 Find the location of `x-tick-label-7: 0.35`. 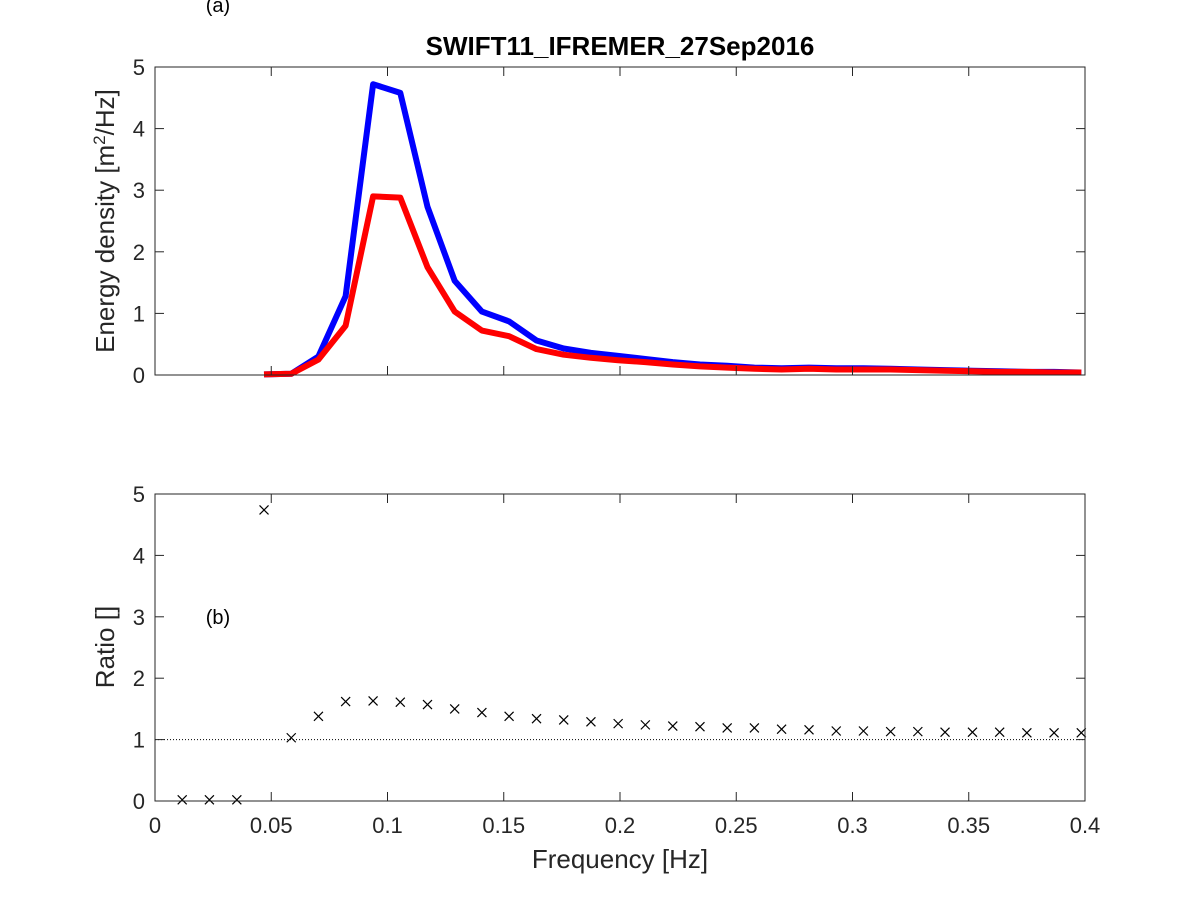

x-tick-label-7: 0.35 is located at coordinates (968, 825).